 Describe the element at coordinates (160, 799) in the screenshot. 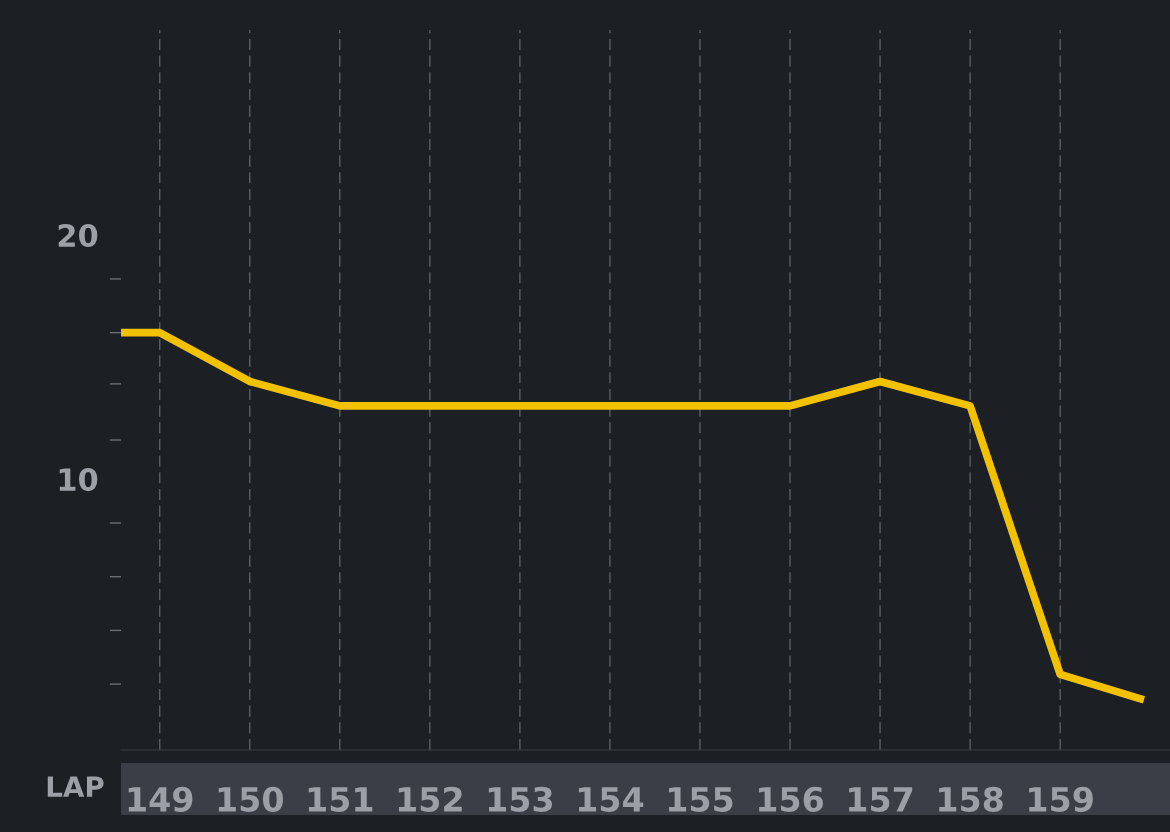

I see `x-tick-label: 149` at that location.